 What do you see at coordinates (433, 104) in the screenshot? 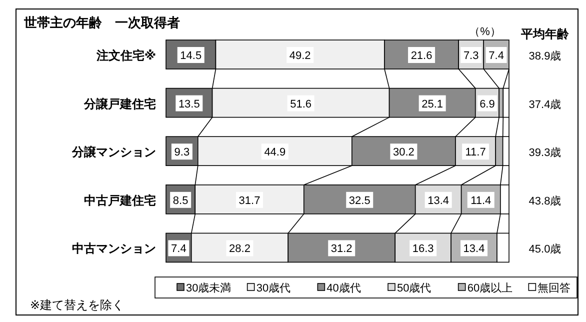
I see `data-label: 25.1` at bounding box center [433, 104].